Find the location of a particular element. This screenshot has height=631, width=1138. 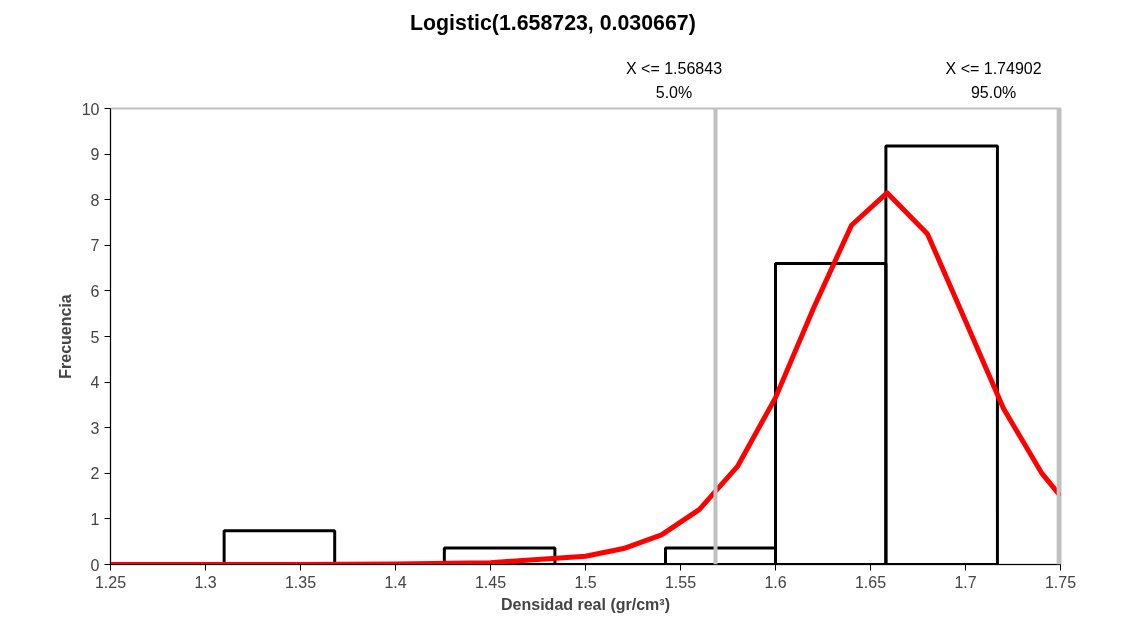

x-tick-label: 1.25 is located at coordinates (110, 582).